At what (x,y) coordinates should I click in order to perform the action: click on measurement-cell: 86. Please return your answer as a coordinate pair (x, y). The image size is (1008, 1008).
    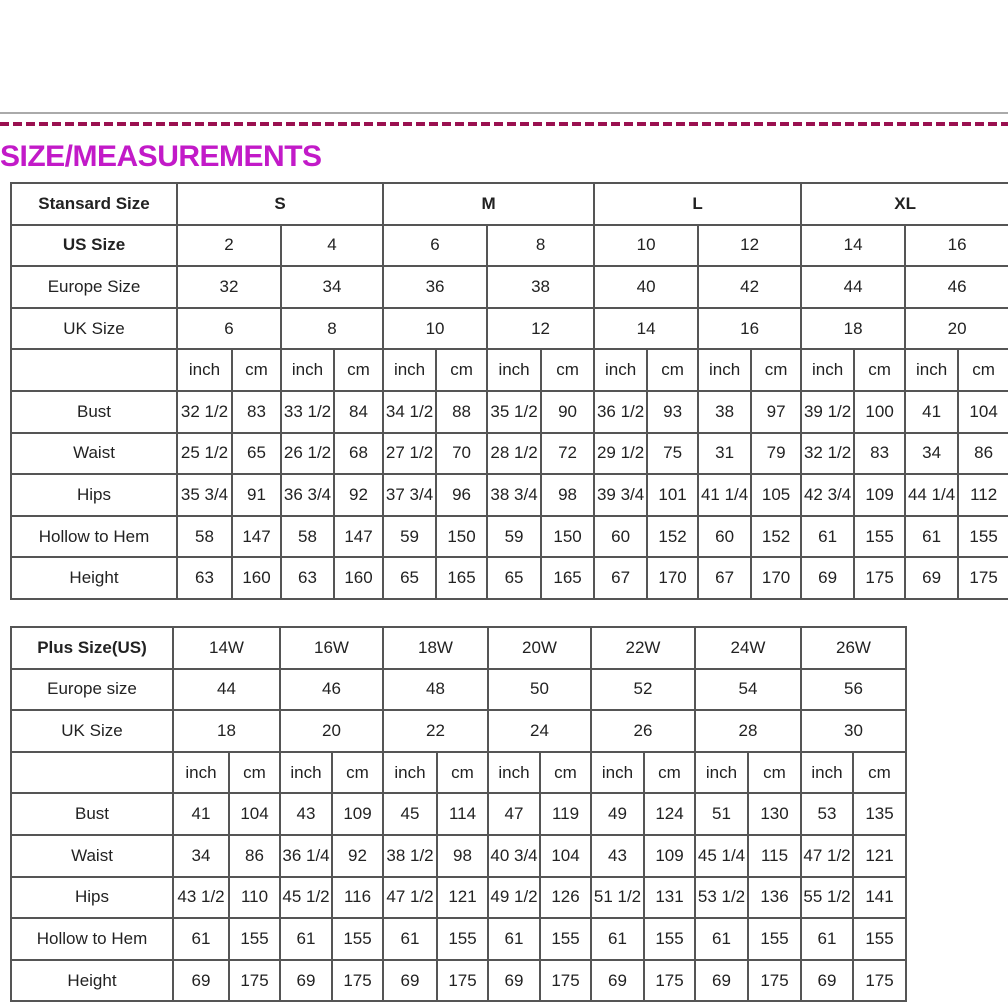
    Looking at the image, I should click on (982, 453).